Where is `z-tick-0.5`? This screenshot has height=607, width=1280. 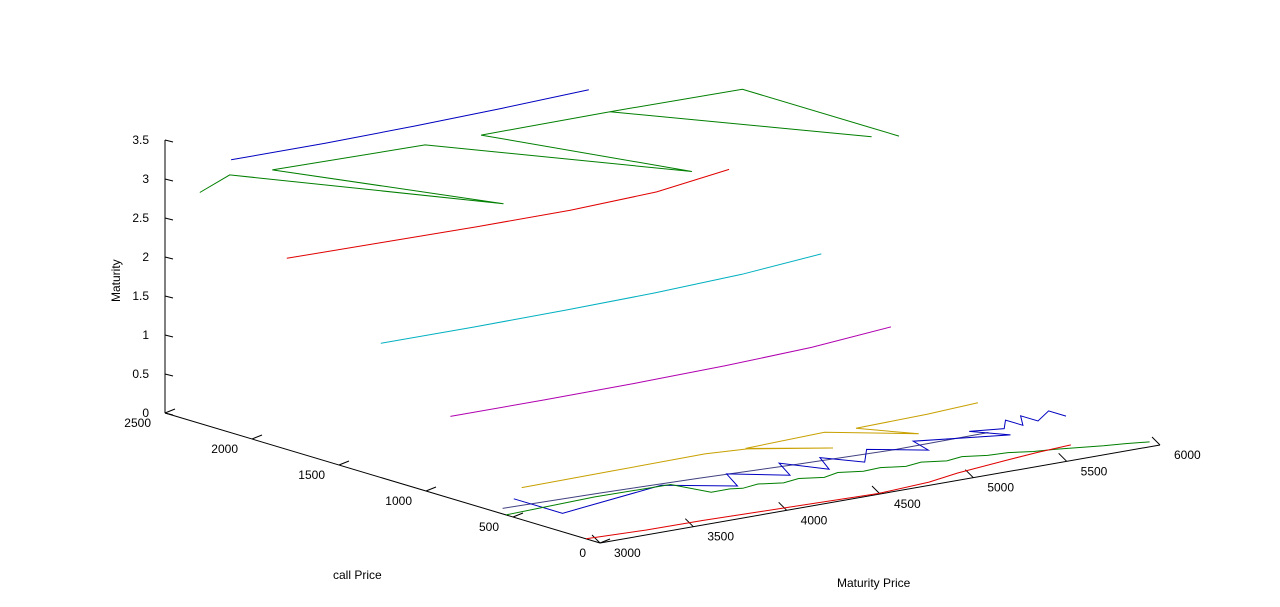
z-tick-0.5 is located at coordinates (169, 375).